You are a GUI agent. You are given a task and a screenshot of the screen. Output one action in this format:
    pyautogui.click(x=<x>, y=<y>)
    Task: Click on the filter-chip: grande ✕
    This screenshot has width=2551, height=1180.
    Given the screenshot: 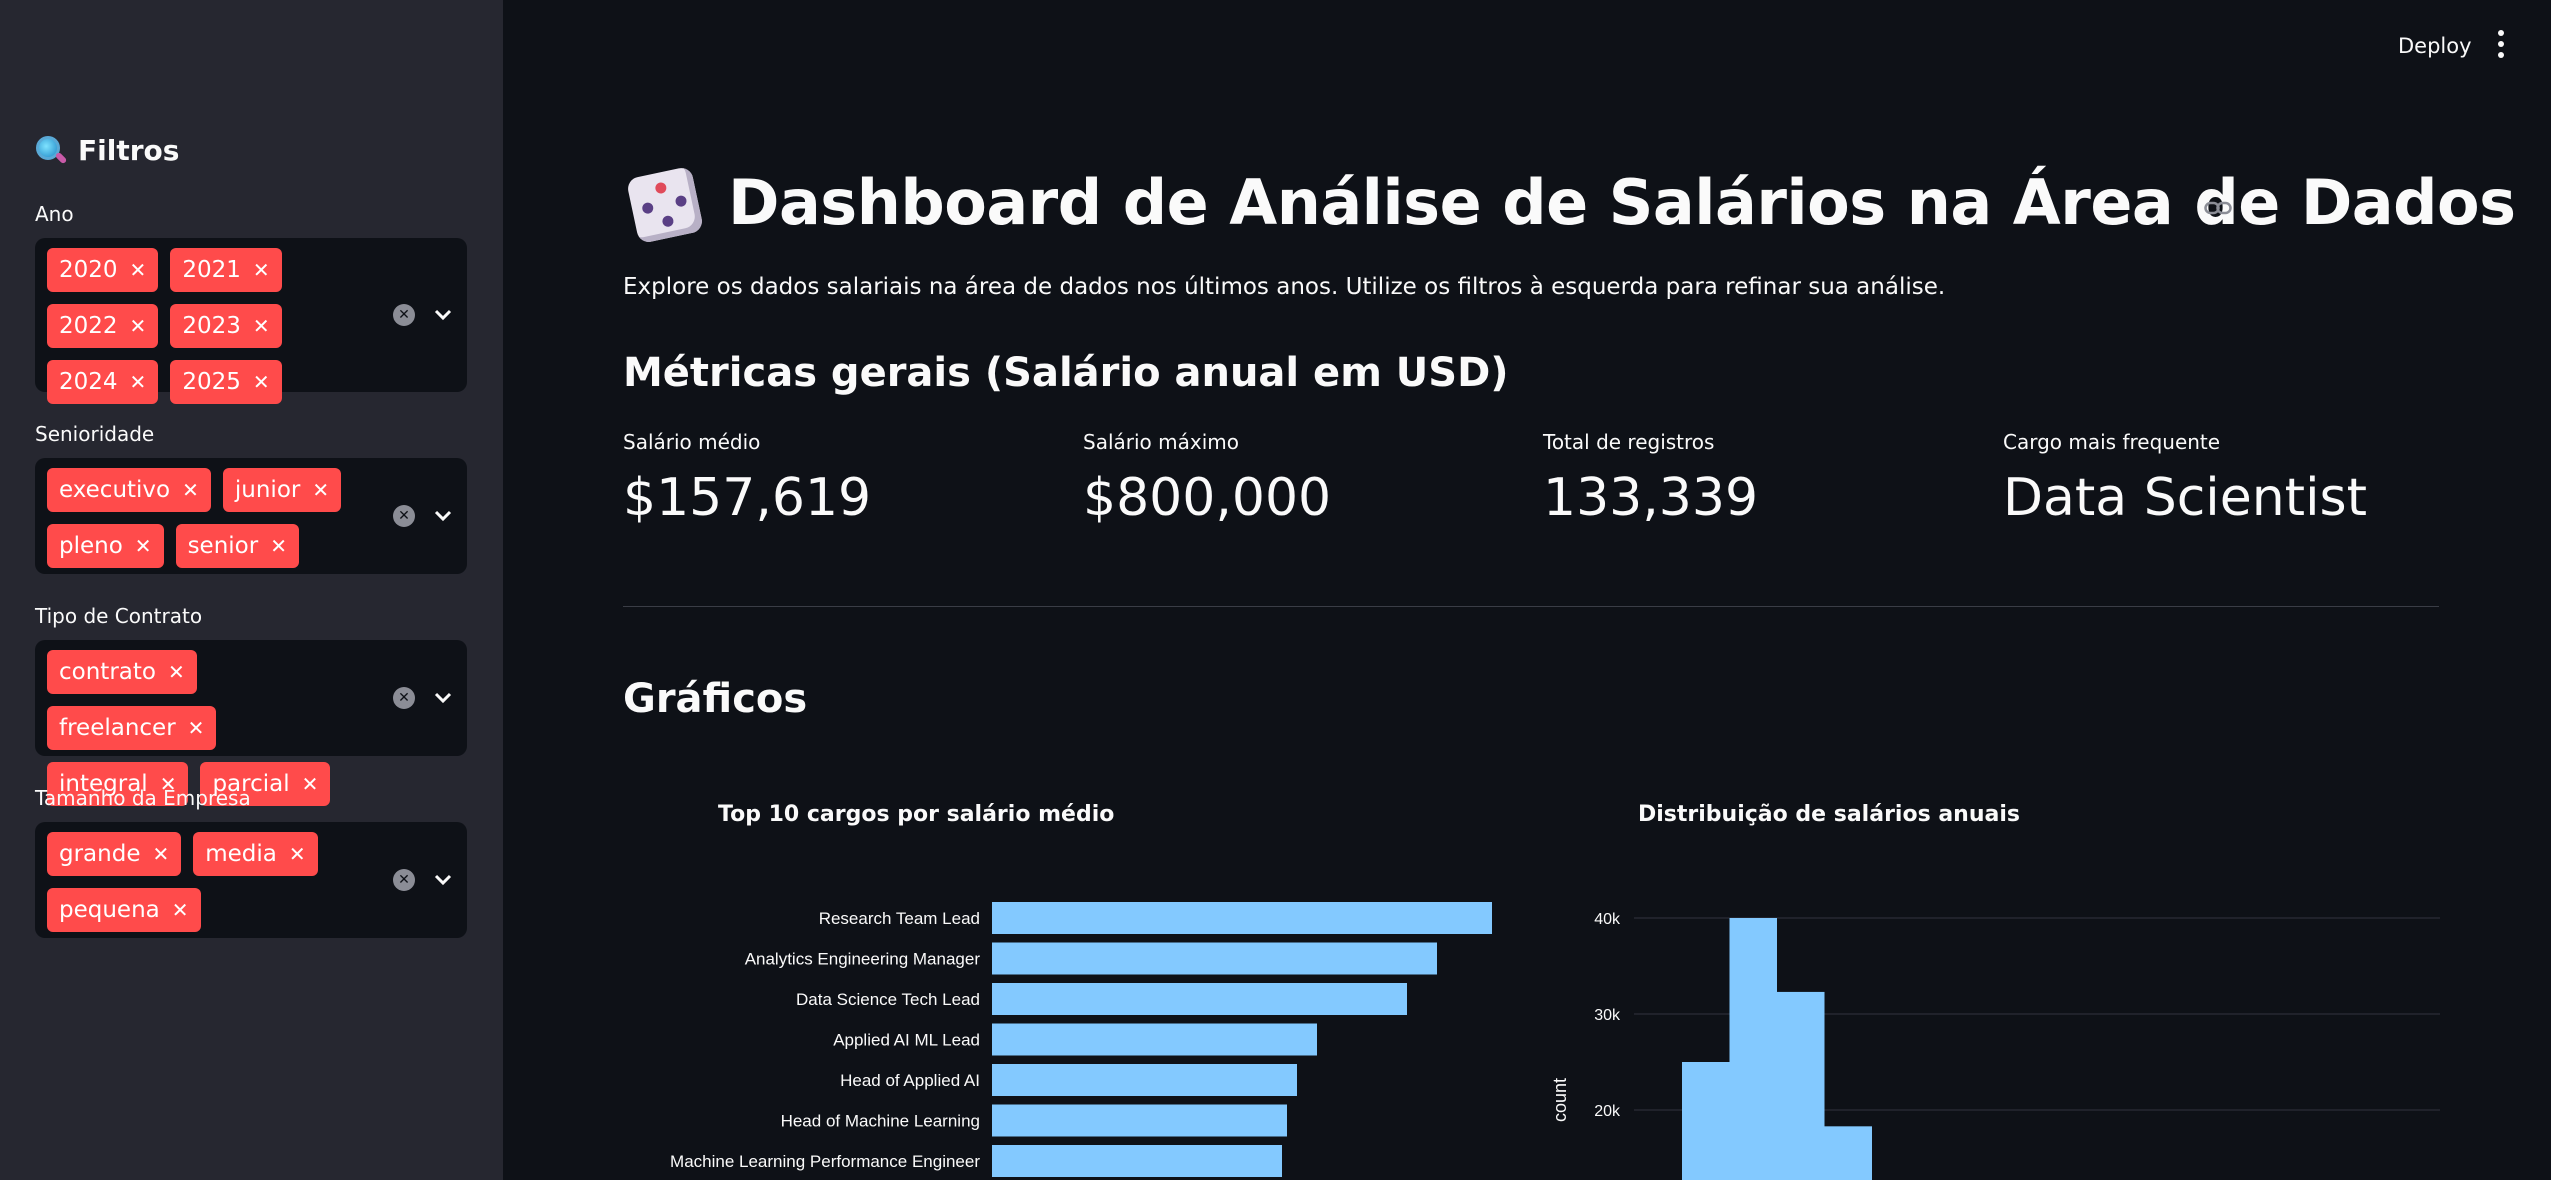 What is the action you would take?
    pyautogui.click(x=114, y=854)
    